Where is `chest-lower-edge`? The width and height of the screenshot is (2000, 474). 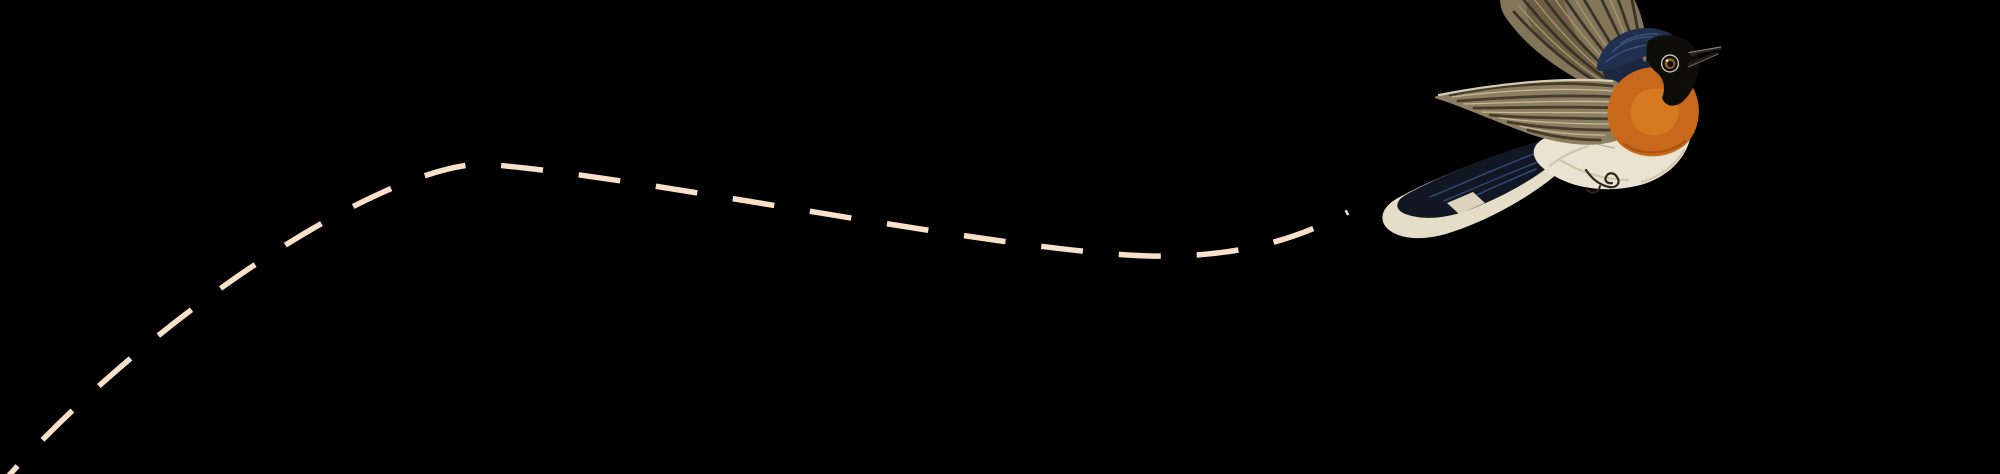
chest-lower-edge is located at coordinates (1654, 146).